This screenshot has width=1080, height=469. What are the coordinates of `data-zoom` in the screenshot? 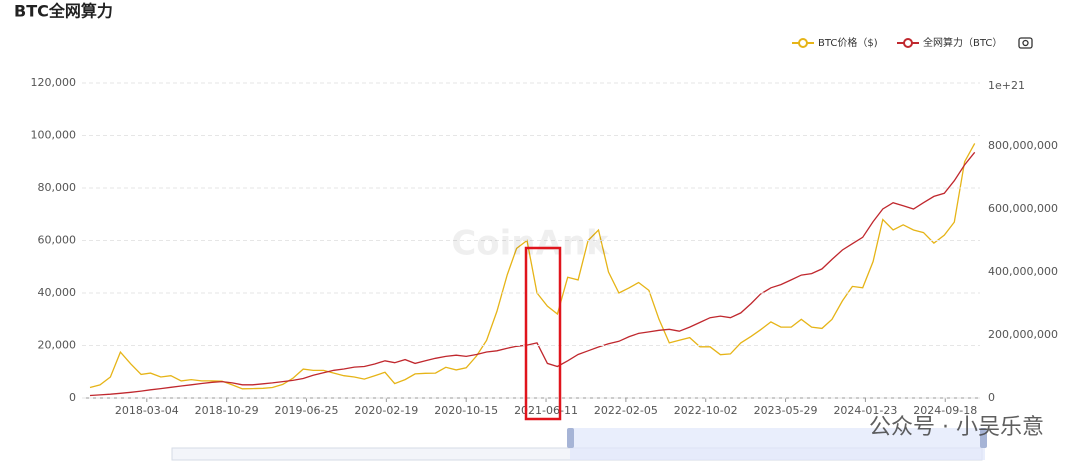 It's located at (579, 444).